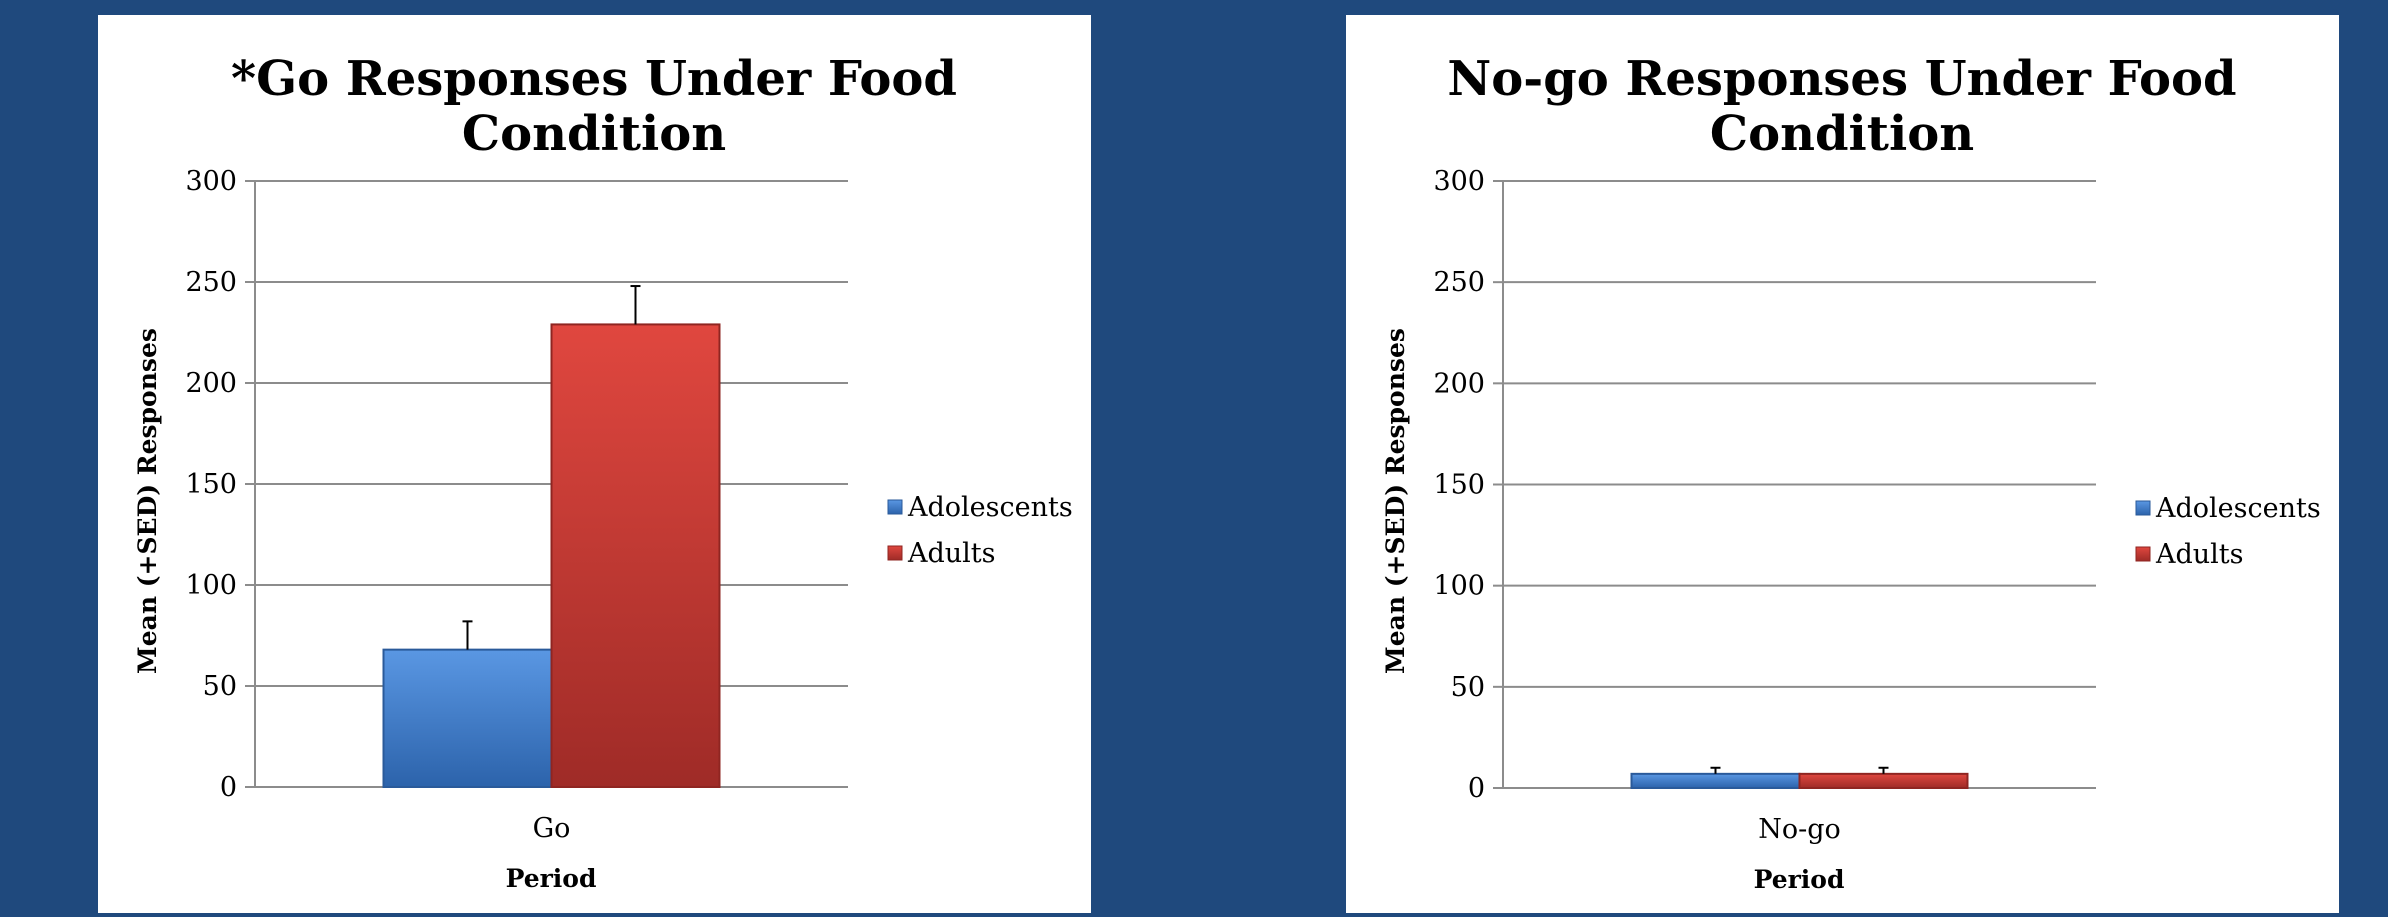 This screenshot has width=2388, height=917. I want to click on x-tick-label: Go, so click(552, 828).